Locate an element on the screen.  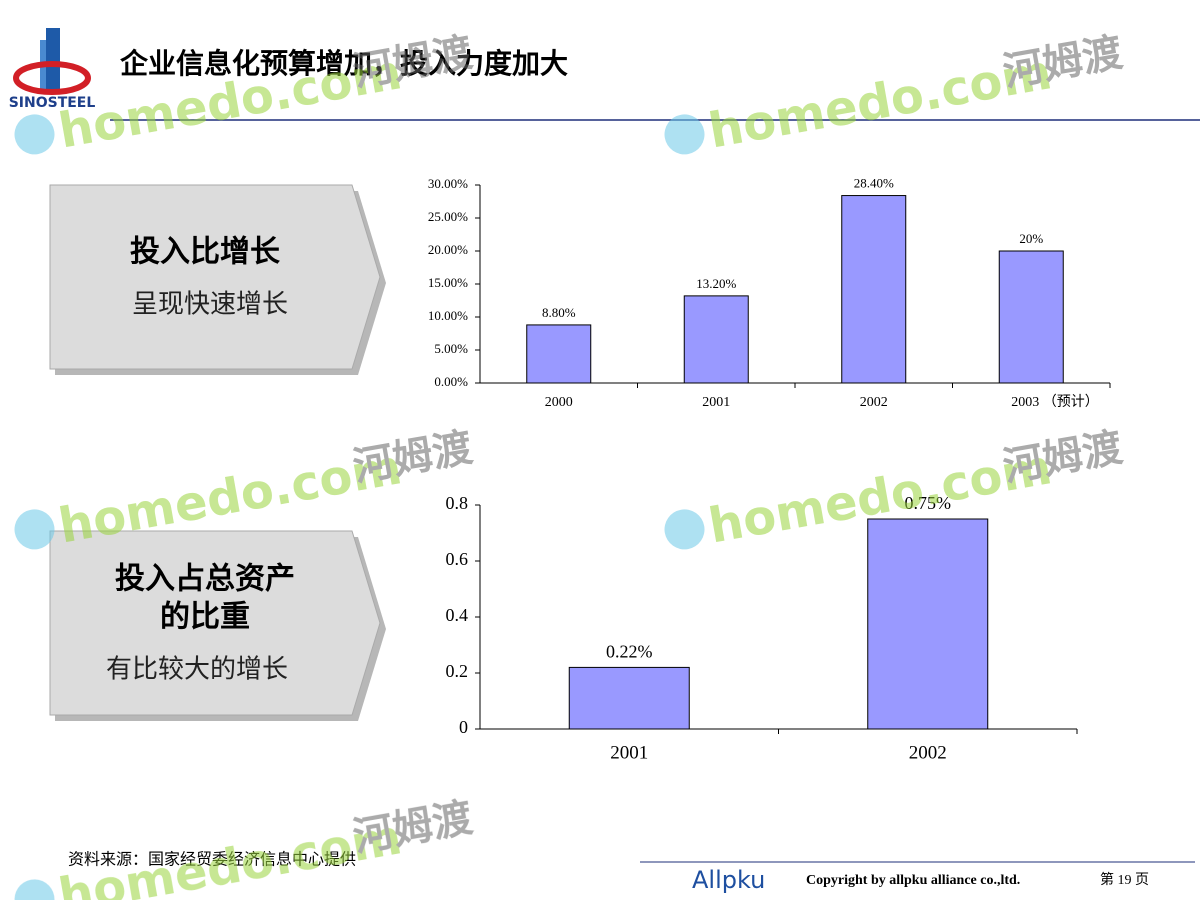
y-tick-label: 25.00% is located at coordinates (448, 216).